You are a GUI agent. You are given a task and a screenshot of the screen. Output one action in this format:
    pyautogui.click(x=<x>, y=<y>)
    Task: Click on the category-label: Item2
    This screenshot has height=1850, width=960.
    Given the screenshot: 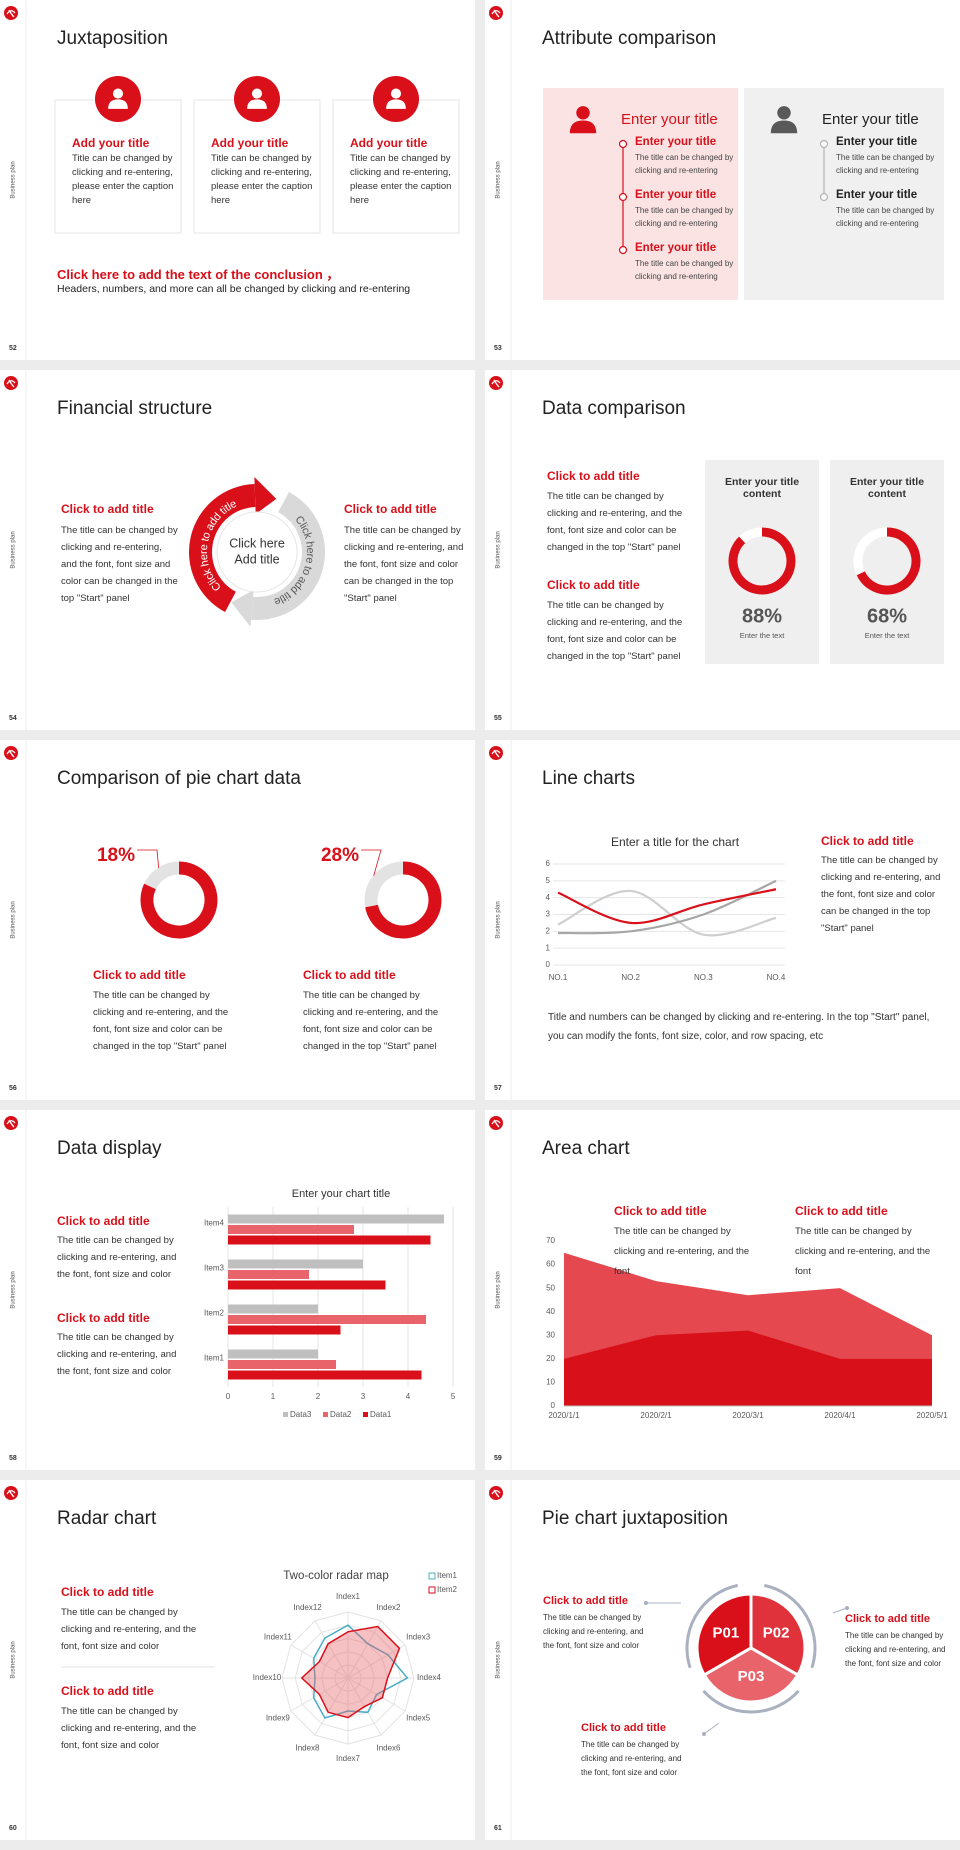 What is the action you would take?
    pyautogui.click(x=214, y=1313)
    